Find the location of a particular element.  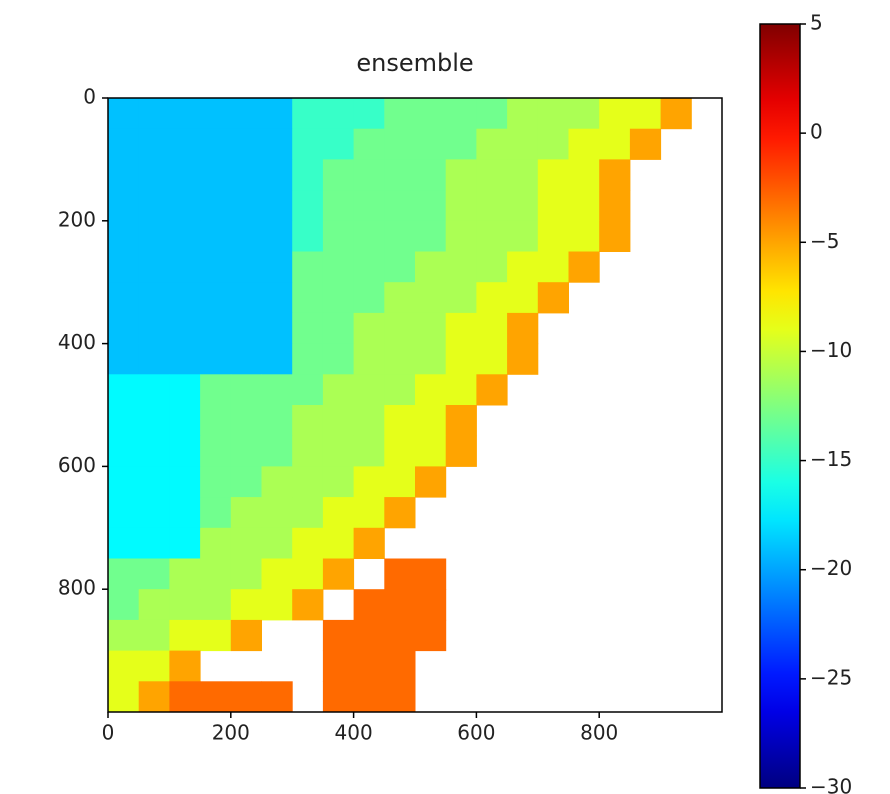

colorbar-tick-label: −10 is located at coordinates (831, 350).